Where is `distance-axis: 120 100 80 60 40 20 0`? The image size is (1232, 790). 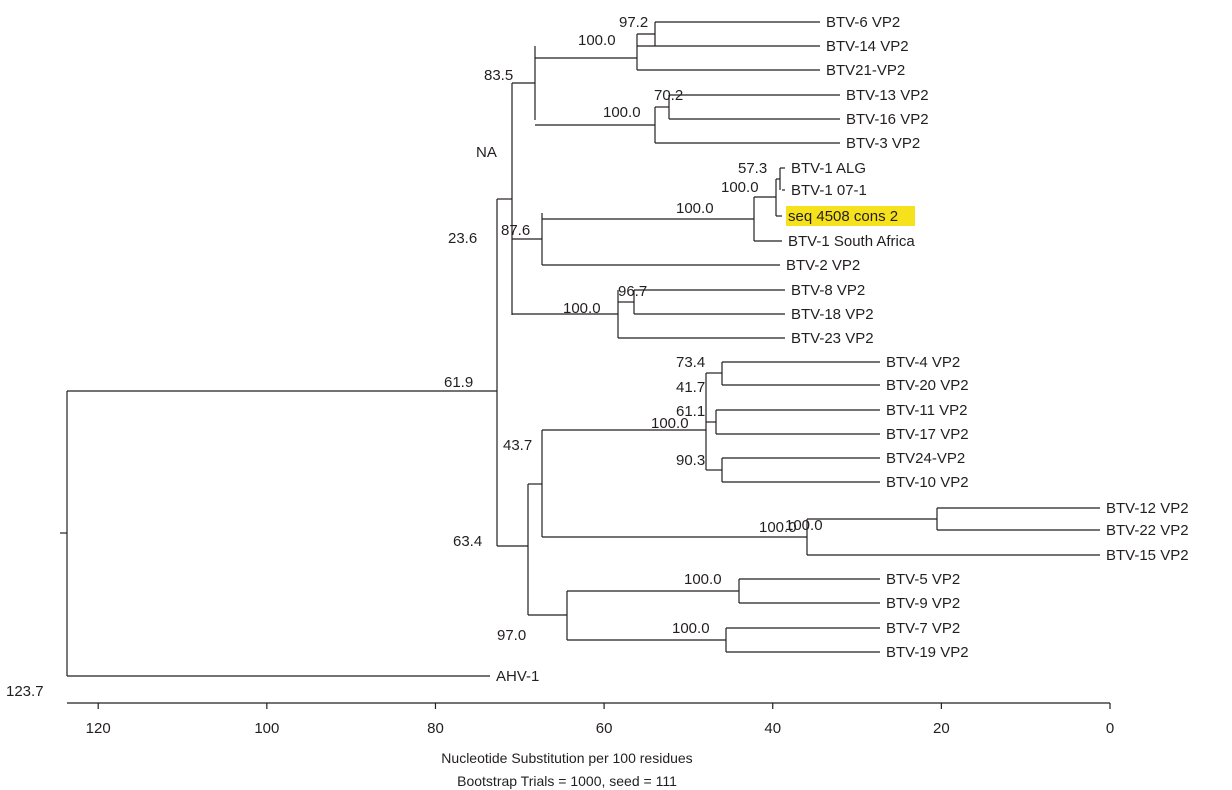
distance-axis: 120 100 80 60 40 20 0 is located at coordinates (590, 720).